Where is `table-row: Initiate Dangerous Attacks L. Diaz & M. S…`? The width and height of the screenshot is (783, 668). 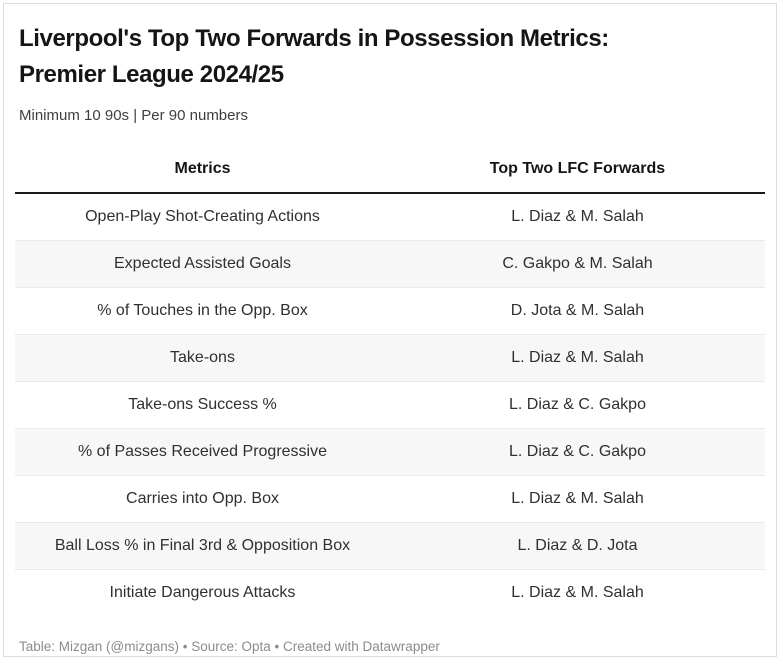 table-row: Initiate Dangerous Attacks L. Diaz & M. S… is located at coordinates (390, 592).